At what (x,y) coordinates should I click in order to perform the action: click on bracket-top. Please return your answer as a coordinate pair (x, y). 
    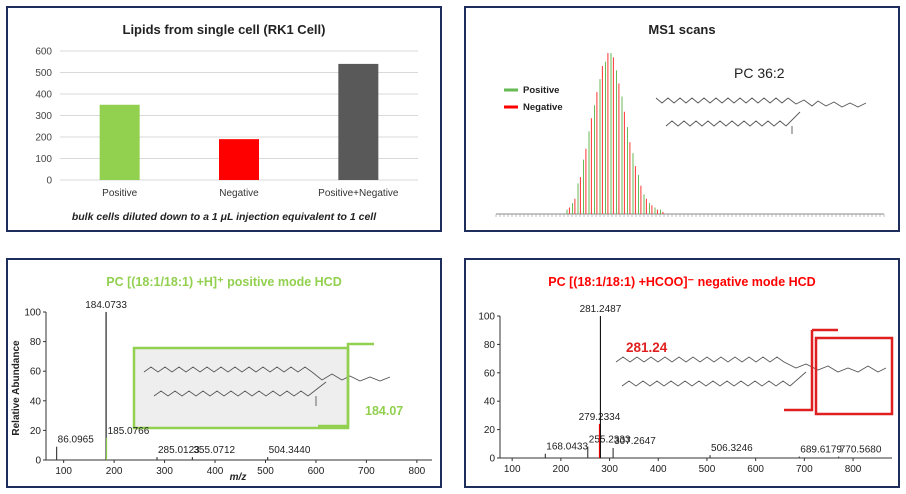
    Looking at the image, I should click on (360, 345).